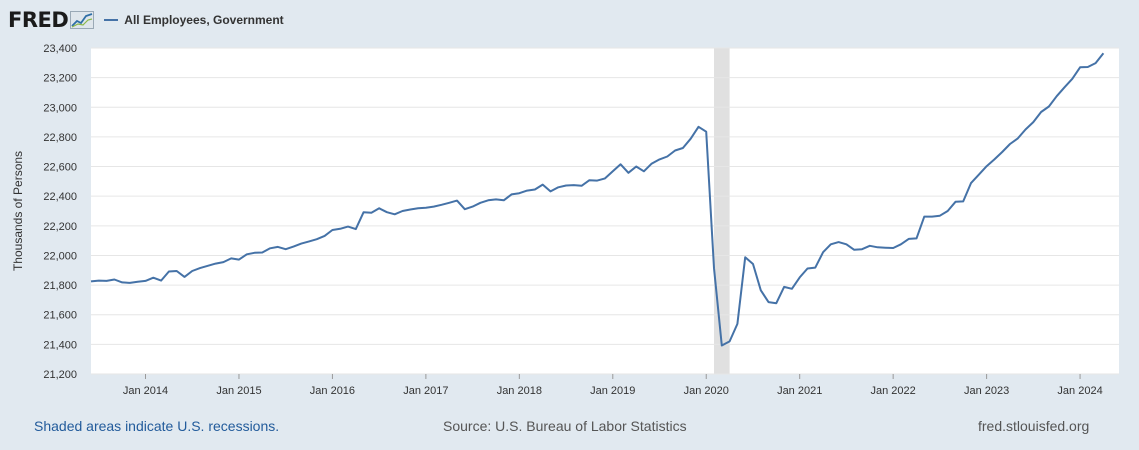 Image resolution: width=1139 pixels, height=450 pixels. I want to click on x-tick-label: Jan 2023, so click(986, 391).